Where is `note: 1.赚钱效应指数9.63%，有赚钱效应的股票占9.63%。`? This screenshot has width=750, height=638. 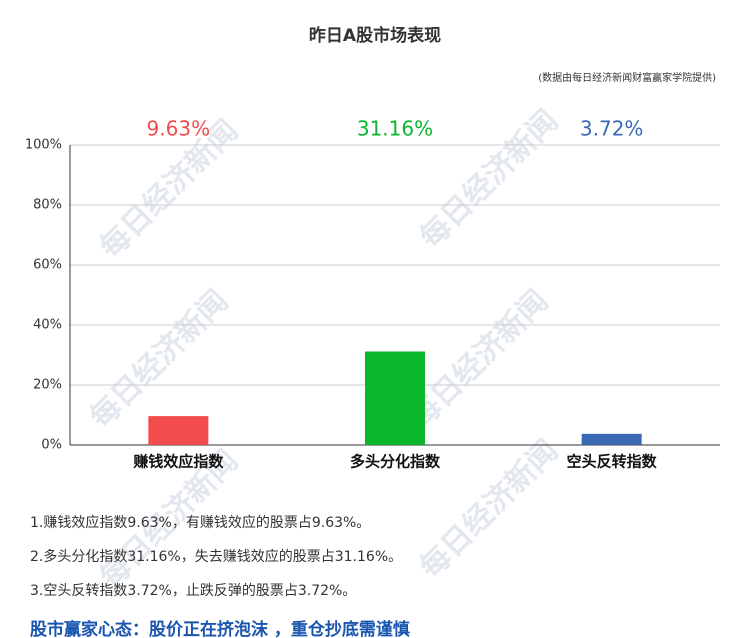
note: 1.赚钱效应指数9.63%，有赚钱效应的股票占9.63%。 is located at coordinates (200, 523).